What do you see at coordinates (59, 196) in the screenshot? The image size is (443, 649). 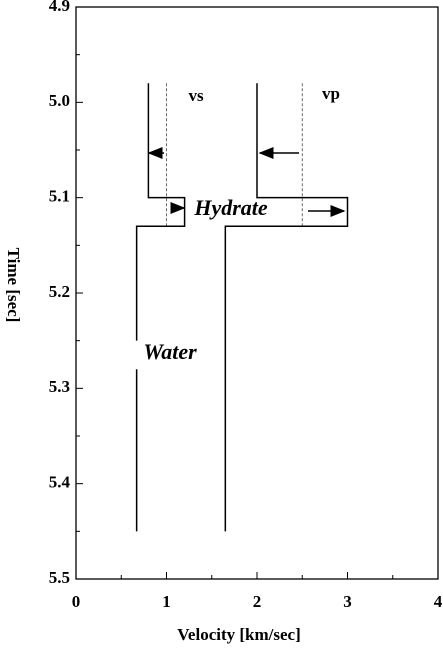 I see `y-tick-label: 5.1` at bounding box center [59, 196].